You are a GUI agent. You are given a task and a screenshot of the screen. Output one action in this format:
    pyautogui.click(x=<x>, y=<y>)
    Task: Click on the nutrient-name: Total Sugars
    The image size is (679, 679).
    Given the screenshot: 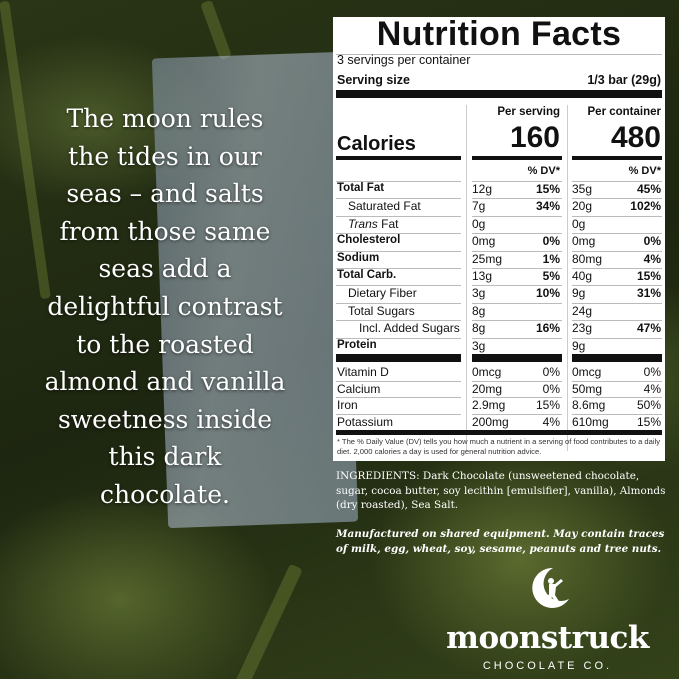 What is the action you would take?
    pyautogui.click(x=381, y=310)
    